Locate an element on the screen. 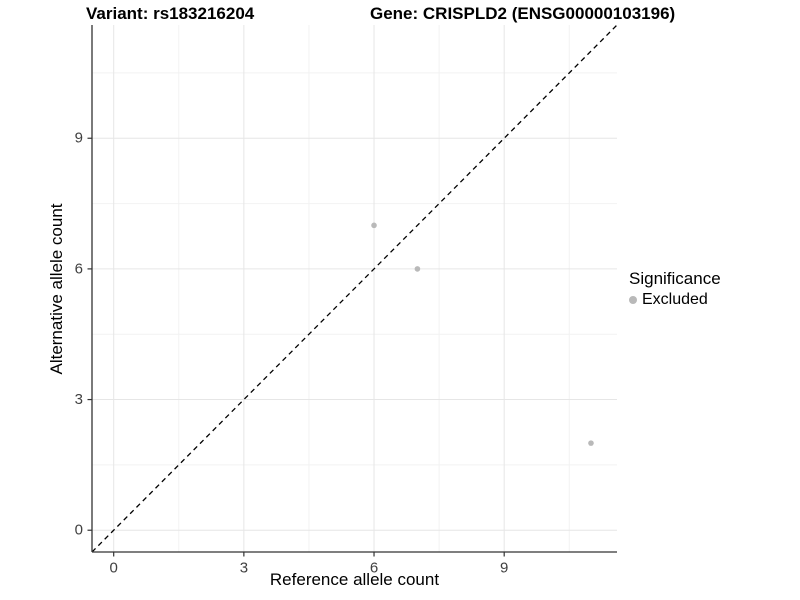 This screenshot has height=600, width=800. legend-item-excluded: Excluded is located at coordinates (675, 300).